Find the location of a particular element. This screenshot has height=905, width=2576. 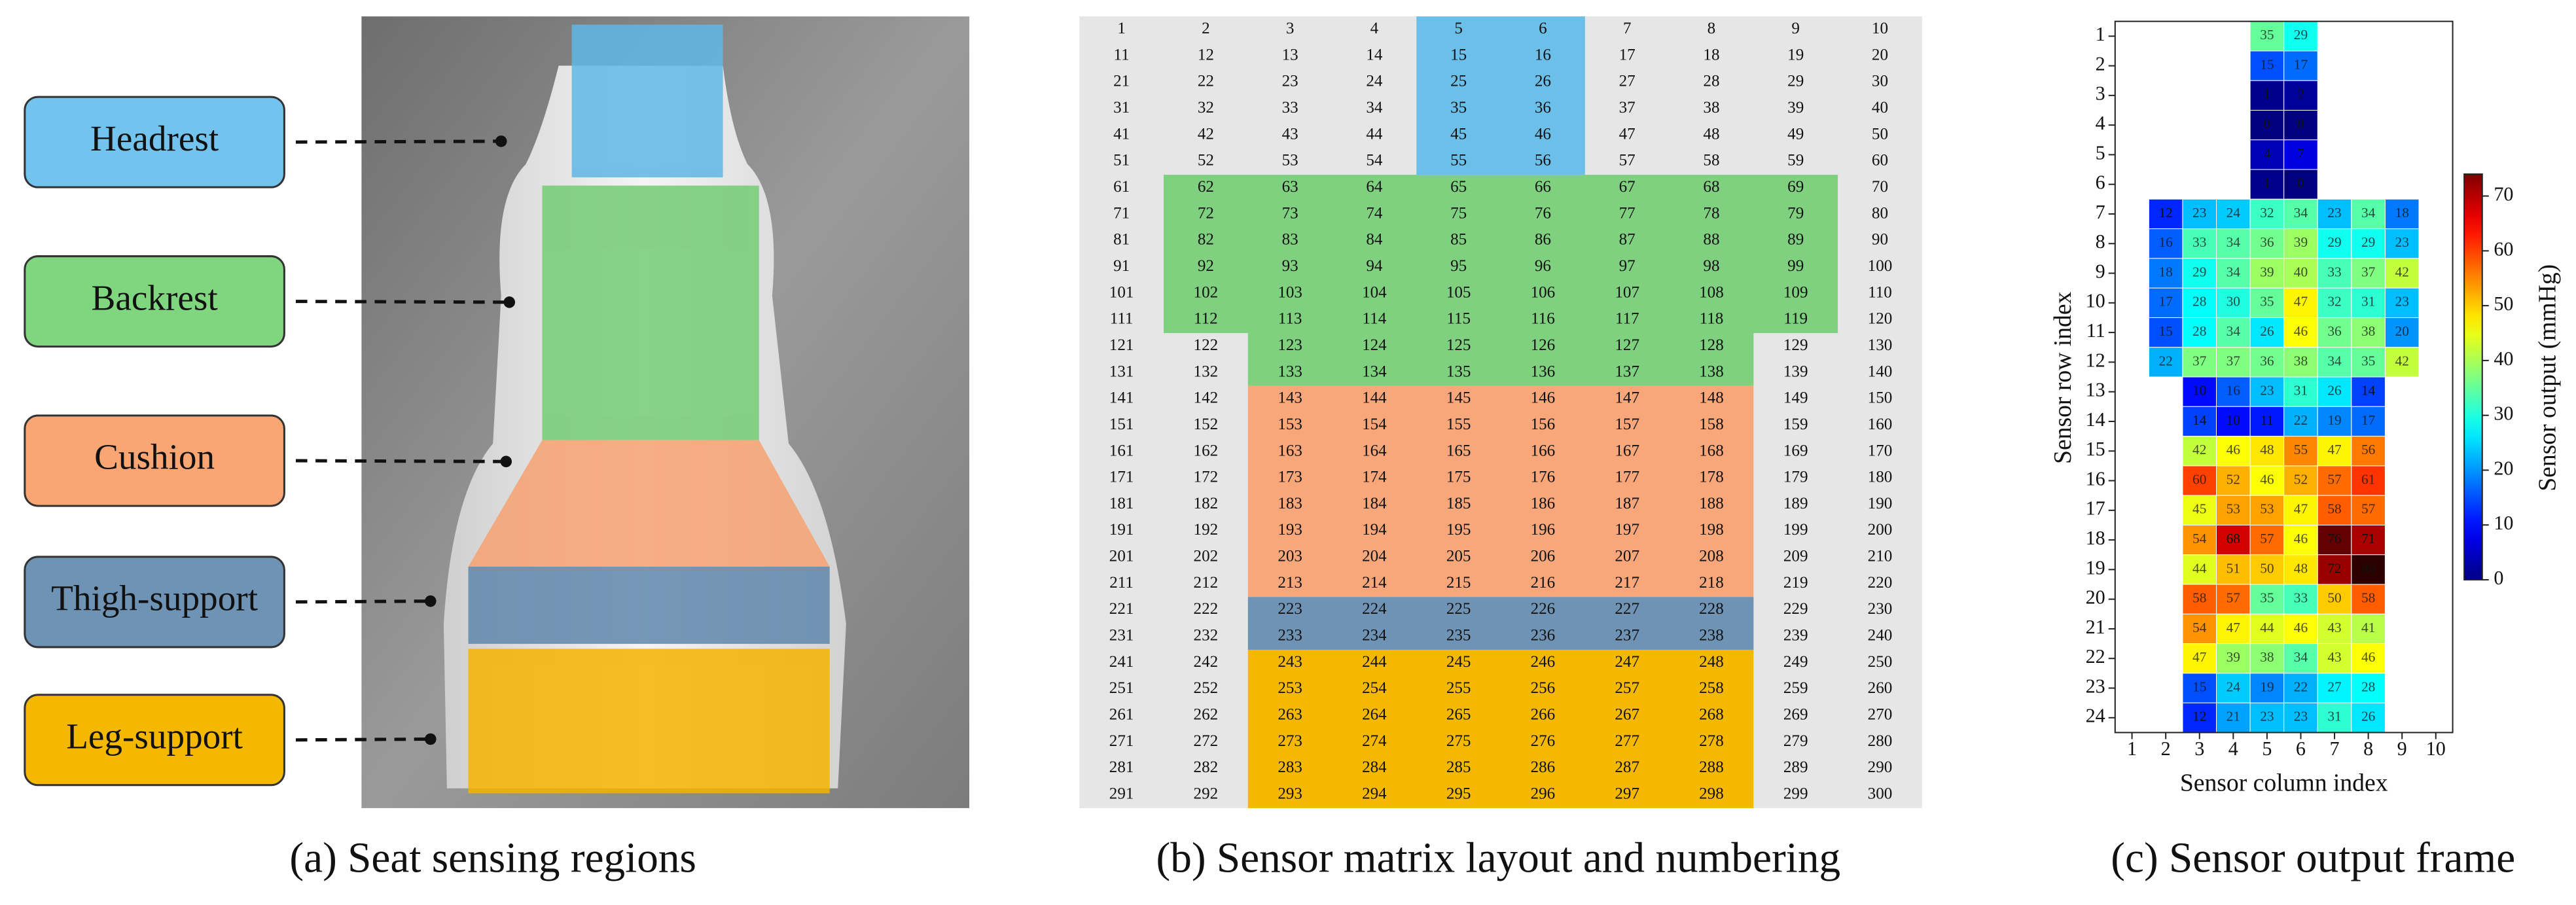

y-tick-label: 3 is located at coordinates (2100, 93).